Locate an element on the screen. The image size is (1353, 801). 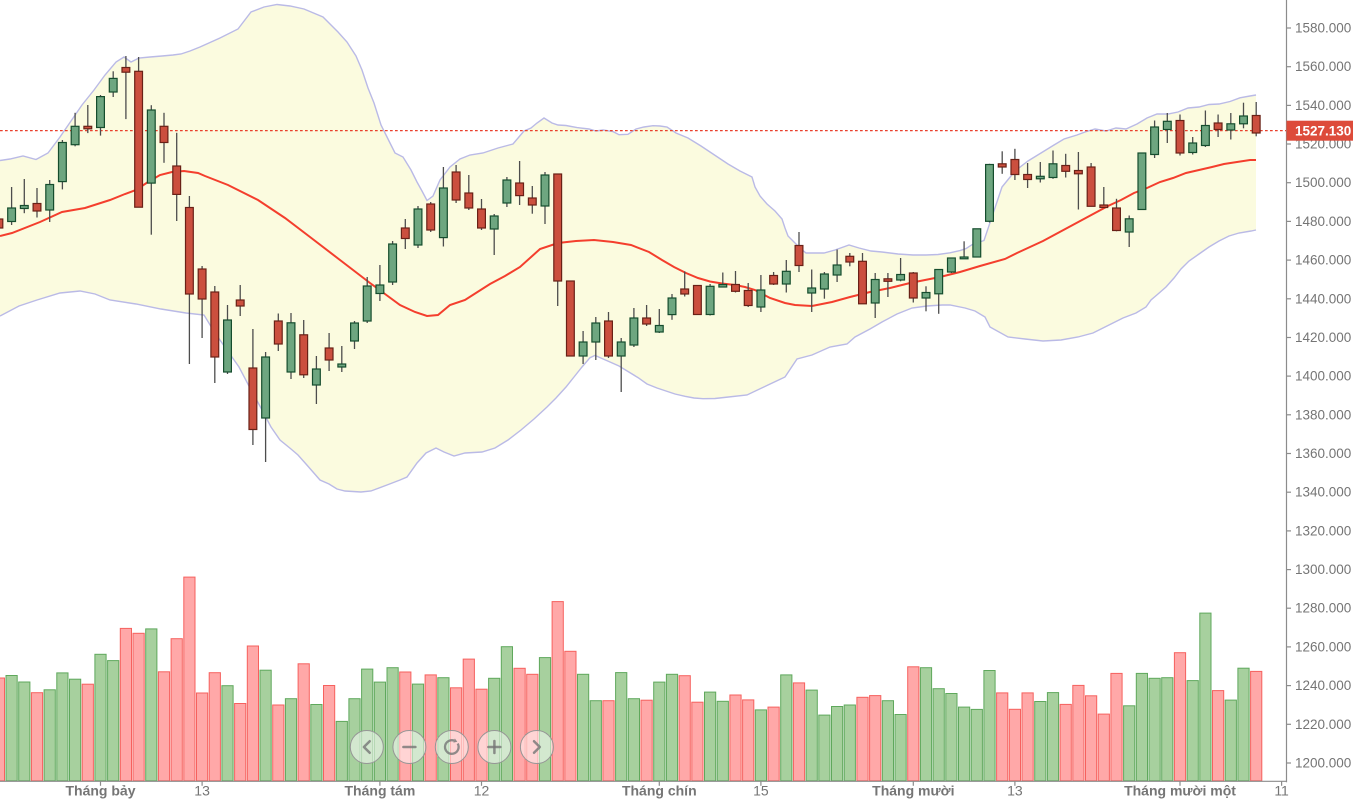
svg-text: 11 is located at coordinates (1281, 791).